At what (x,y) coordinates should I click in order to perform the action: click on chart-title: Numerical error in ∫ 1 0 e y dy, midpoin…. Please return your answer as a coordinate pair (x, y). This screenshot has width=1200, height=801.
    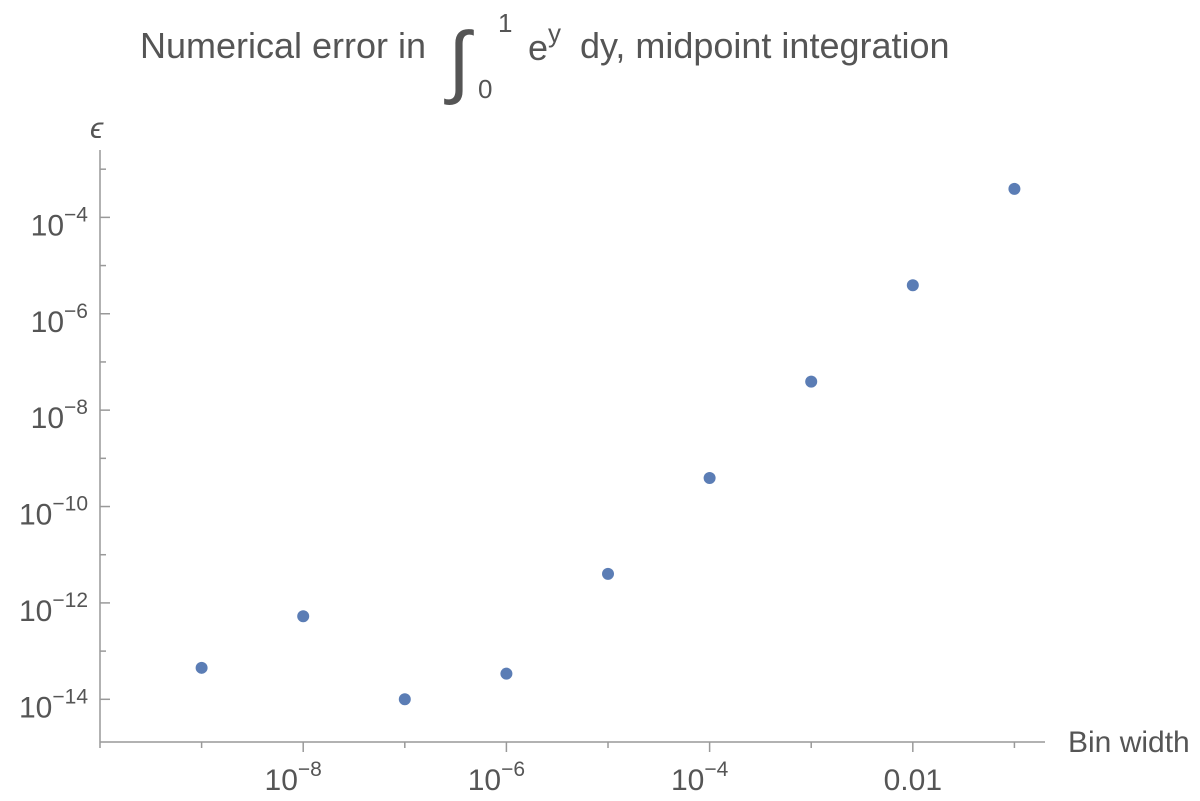
    Looking at the image, I should click on (545, 56).